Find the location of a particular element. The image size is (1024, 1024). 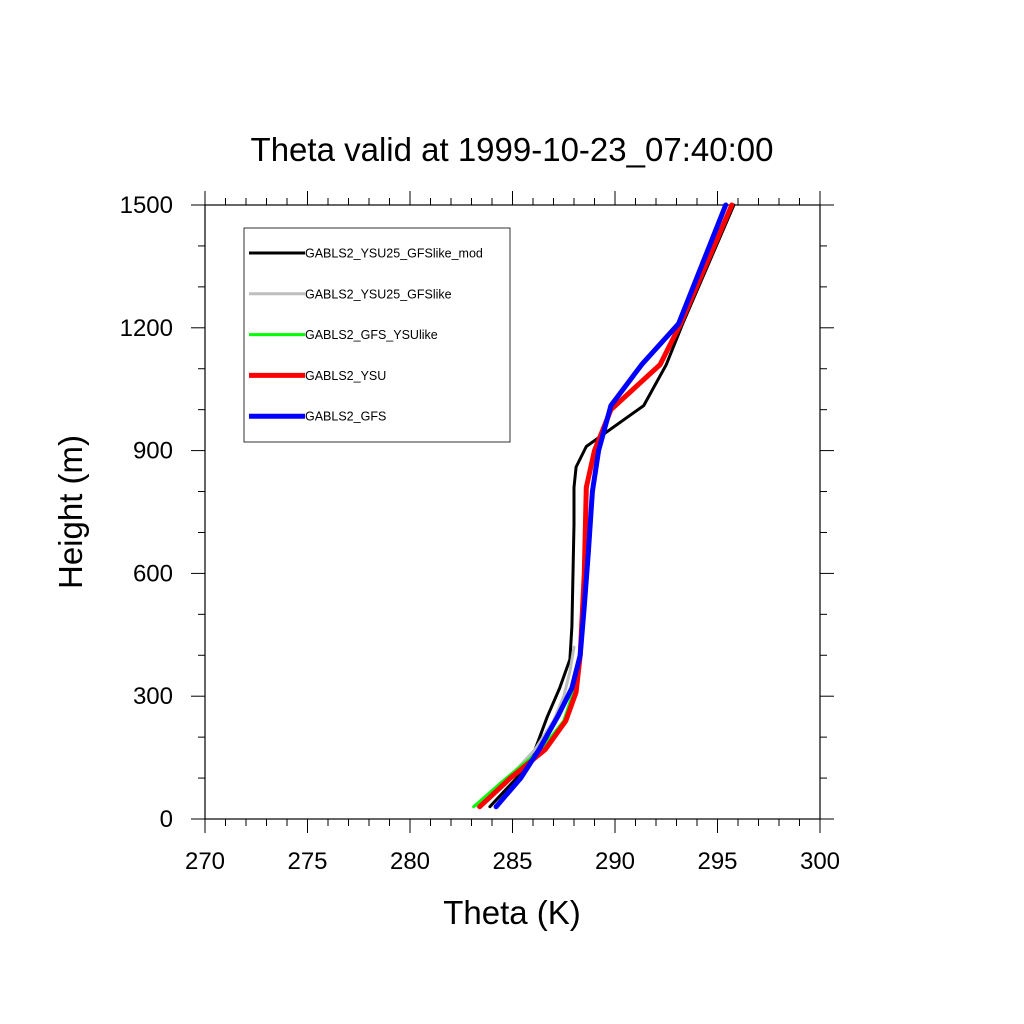

chart-title: Theta valid at 1999-10-23_07:40:00 is located at coordinates (512, 149).